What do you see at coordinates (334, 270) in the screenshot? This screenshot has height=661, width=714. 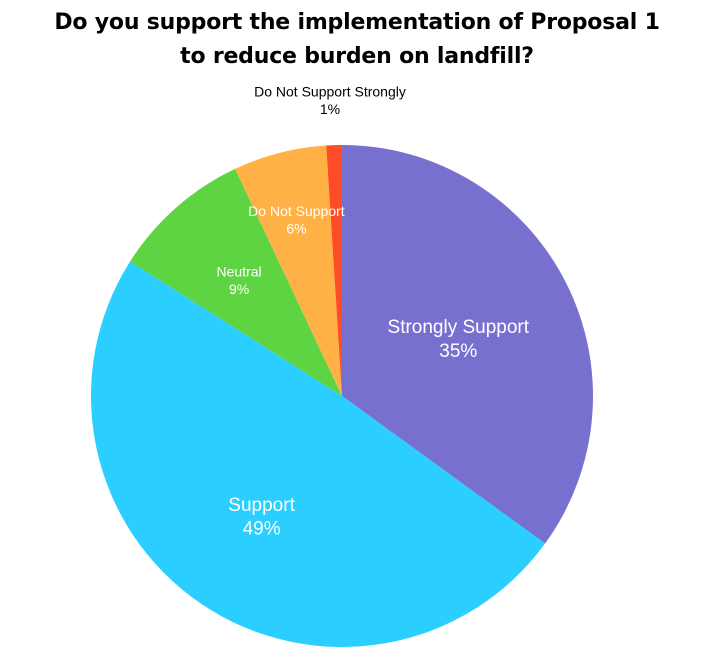 I see `pie-slice-do-not-support-strongly` at bounding box center [334, 270].